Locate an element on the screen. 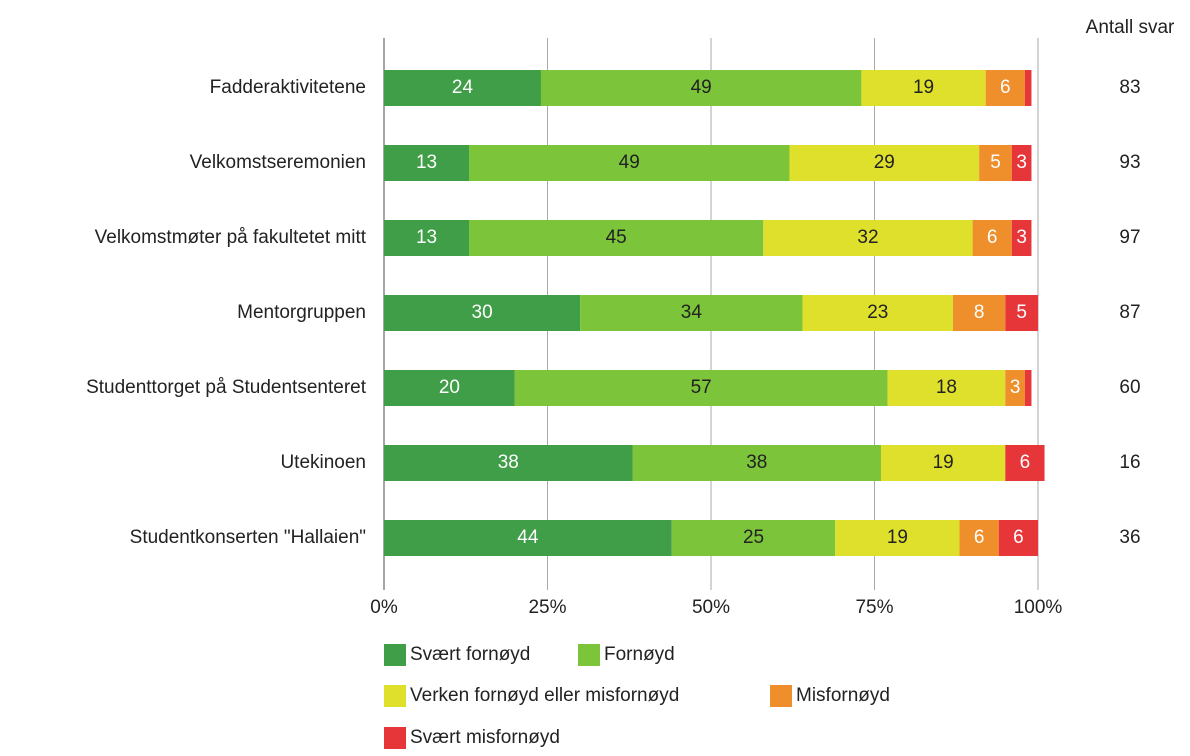  data-label: 57 is located at coordinates (701, 387).